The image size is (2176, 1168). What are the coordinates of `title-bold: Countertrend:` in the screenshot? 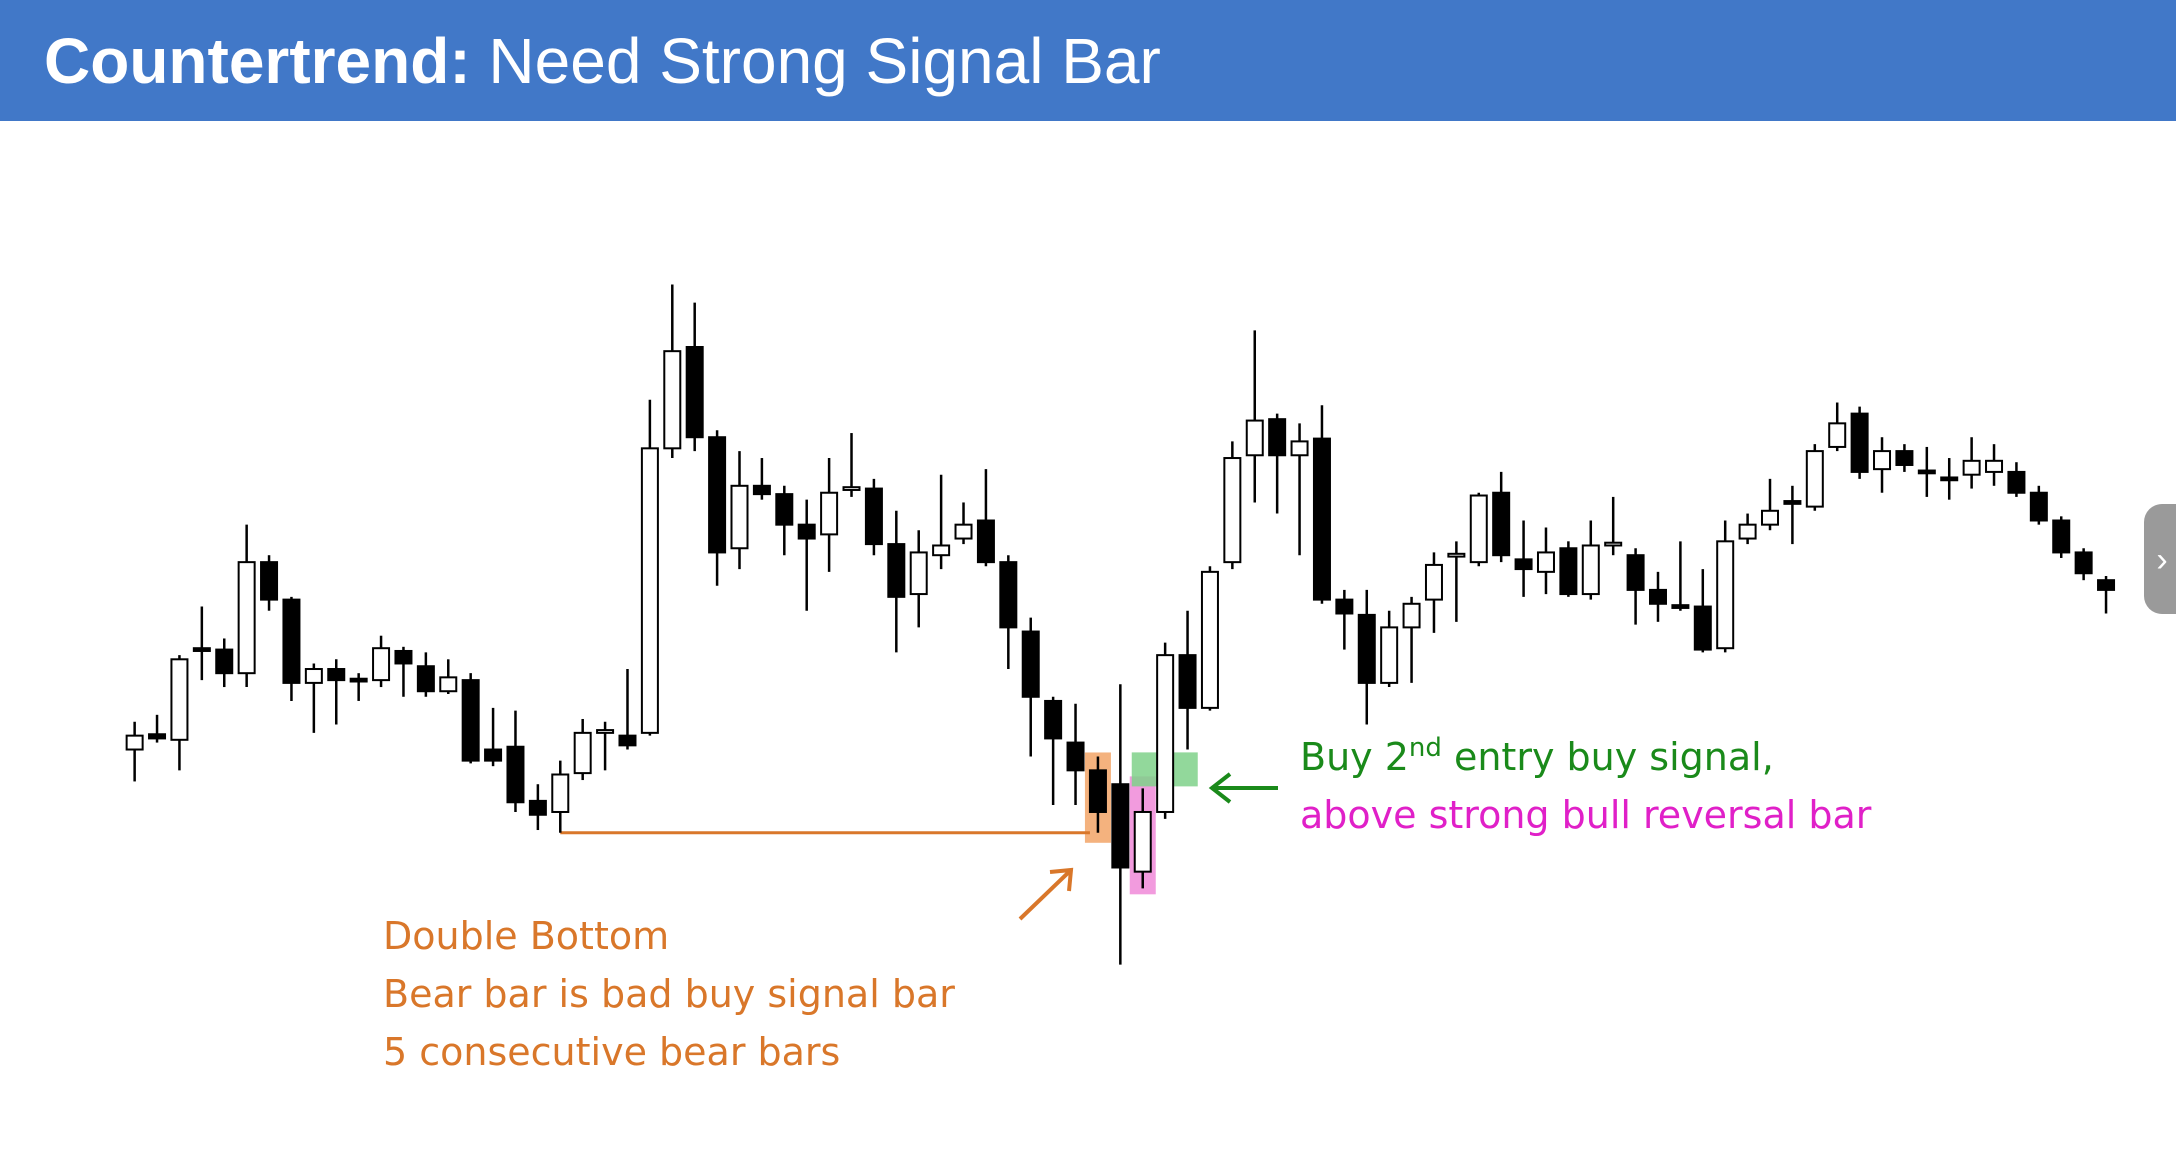 It's located at (257, 61).